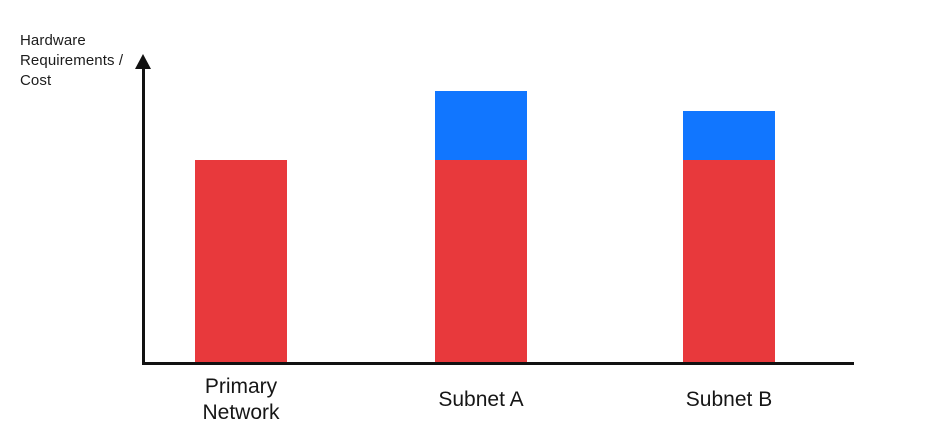  I want to click on category-label-text: Subnet A, so click(481, 399).